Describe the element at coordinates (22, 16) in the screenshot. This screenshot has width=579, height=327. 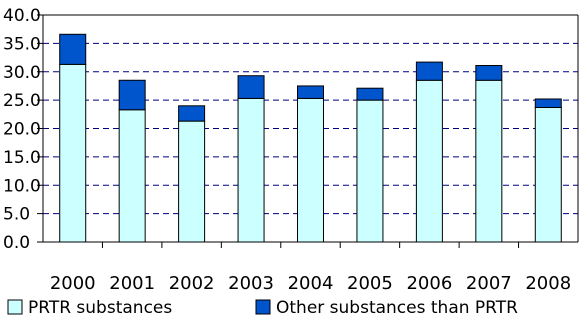
I see `y-tick-label: 40.0` at that location.